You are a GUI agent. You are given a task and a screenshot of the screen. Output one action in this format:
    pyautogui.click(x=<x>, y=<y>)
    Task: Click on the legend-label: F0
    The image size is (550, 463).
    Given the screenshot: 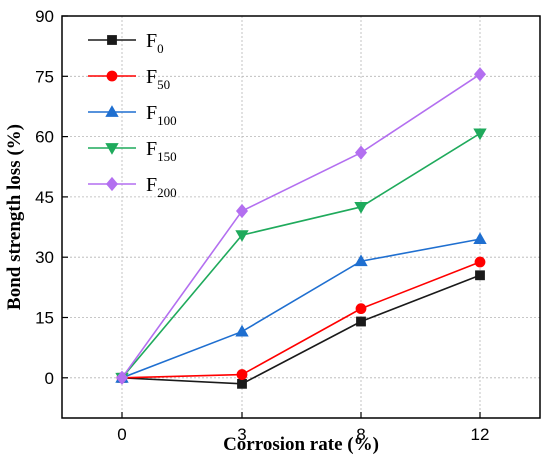 What is the action you would take?
    pyautogui.click(x=155, y=43)
    